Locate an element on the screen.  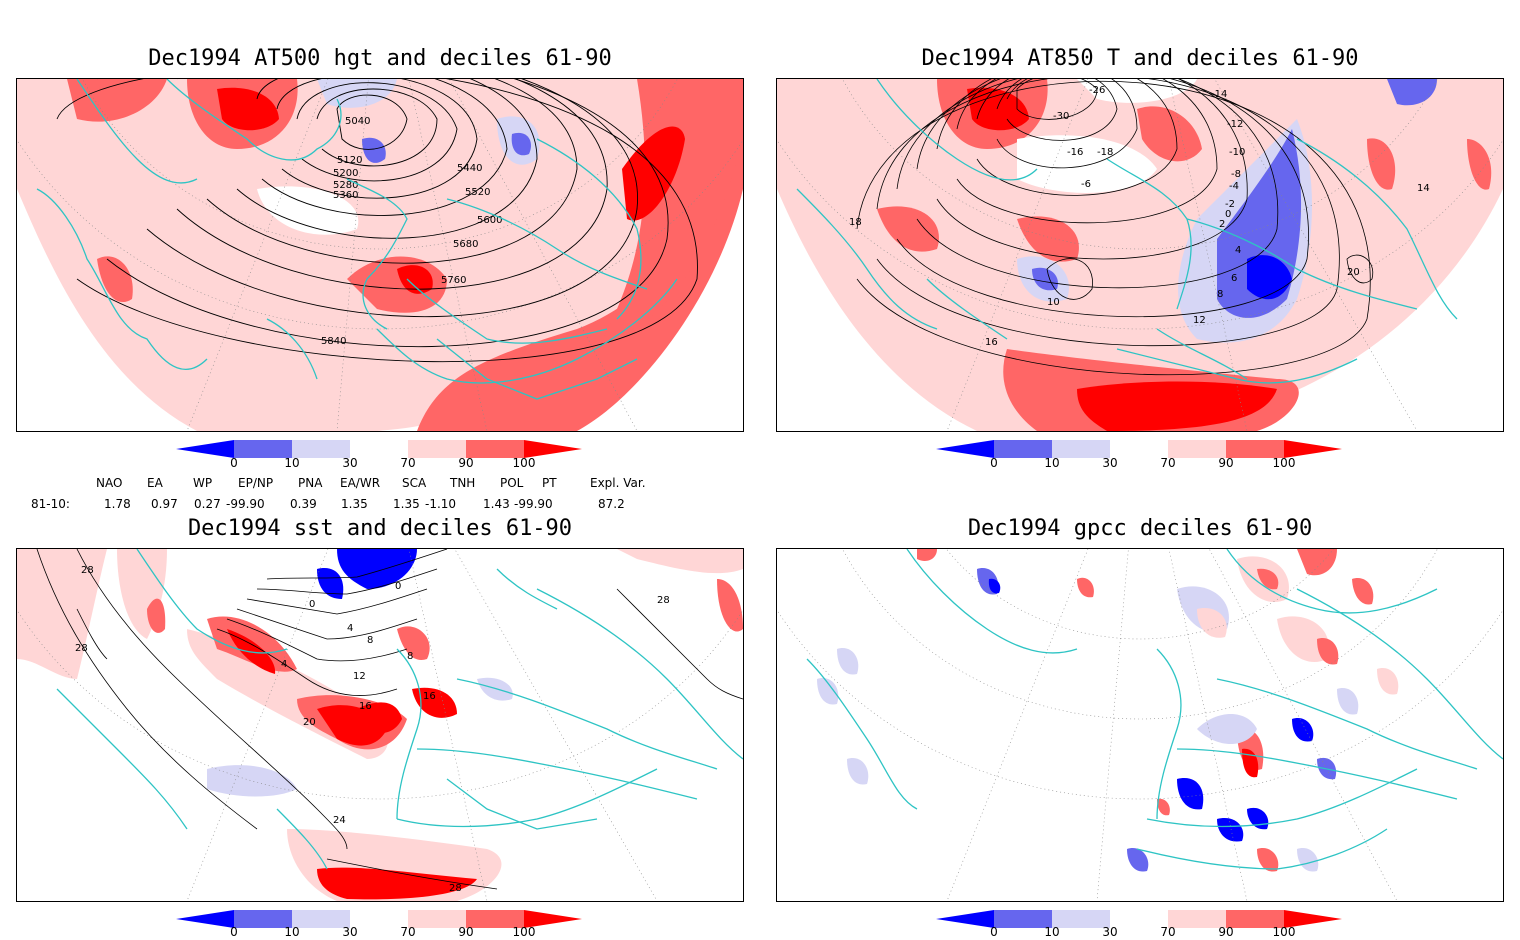
colorbar-swatches is located at coordinates (379, 919).